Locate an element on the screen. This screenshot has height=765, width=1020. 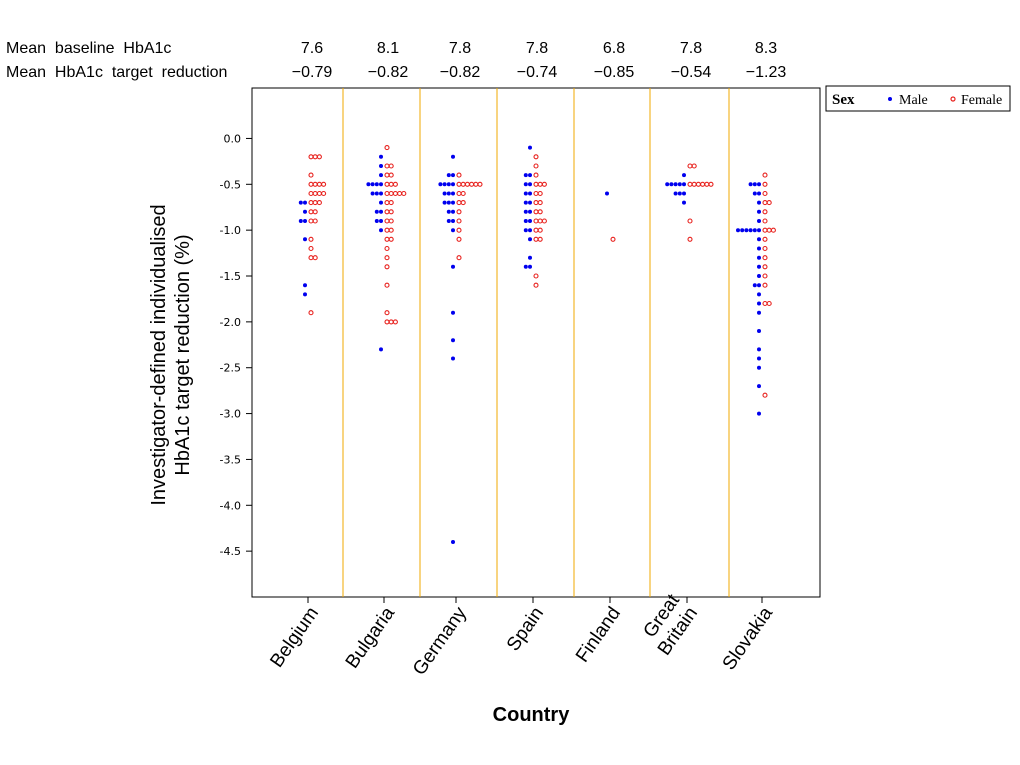
baseline-value-spain: 7.8 is located at coordinates (537, 48).